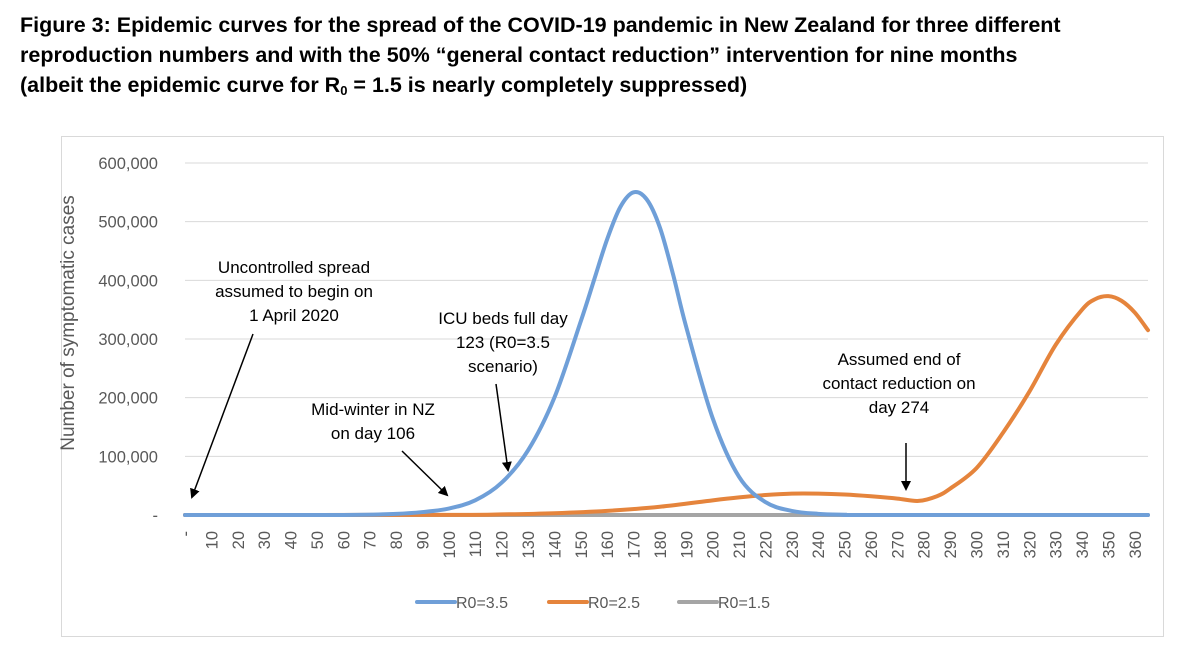  What do you see at coordinates (635, 545) in the screenshot?
I see `x-tick-label: 170` at bounding box center [635, 545].